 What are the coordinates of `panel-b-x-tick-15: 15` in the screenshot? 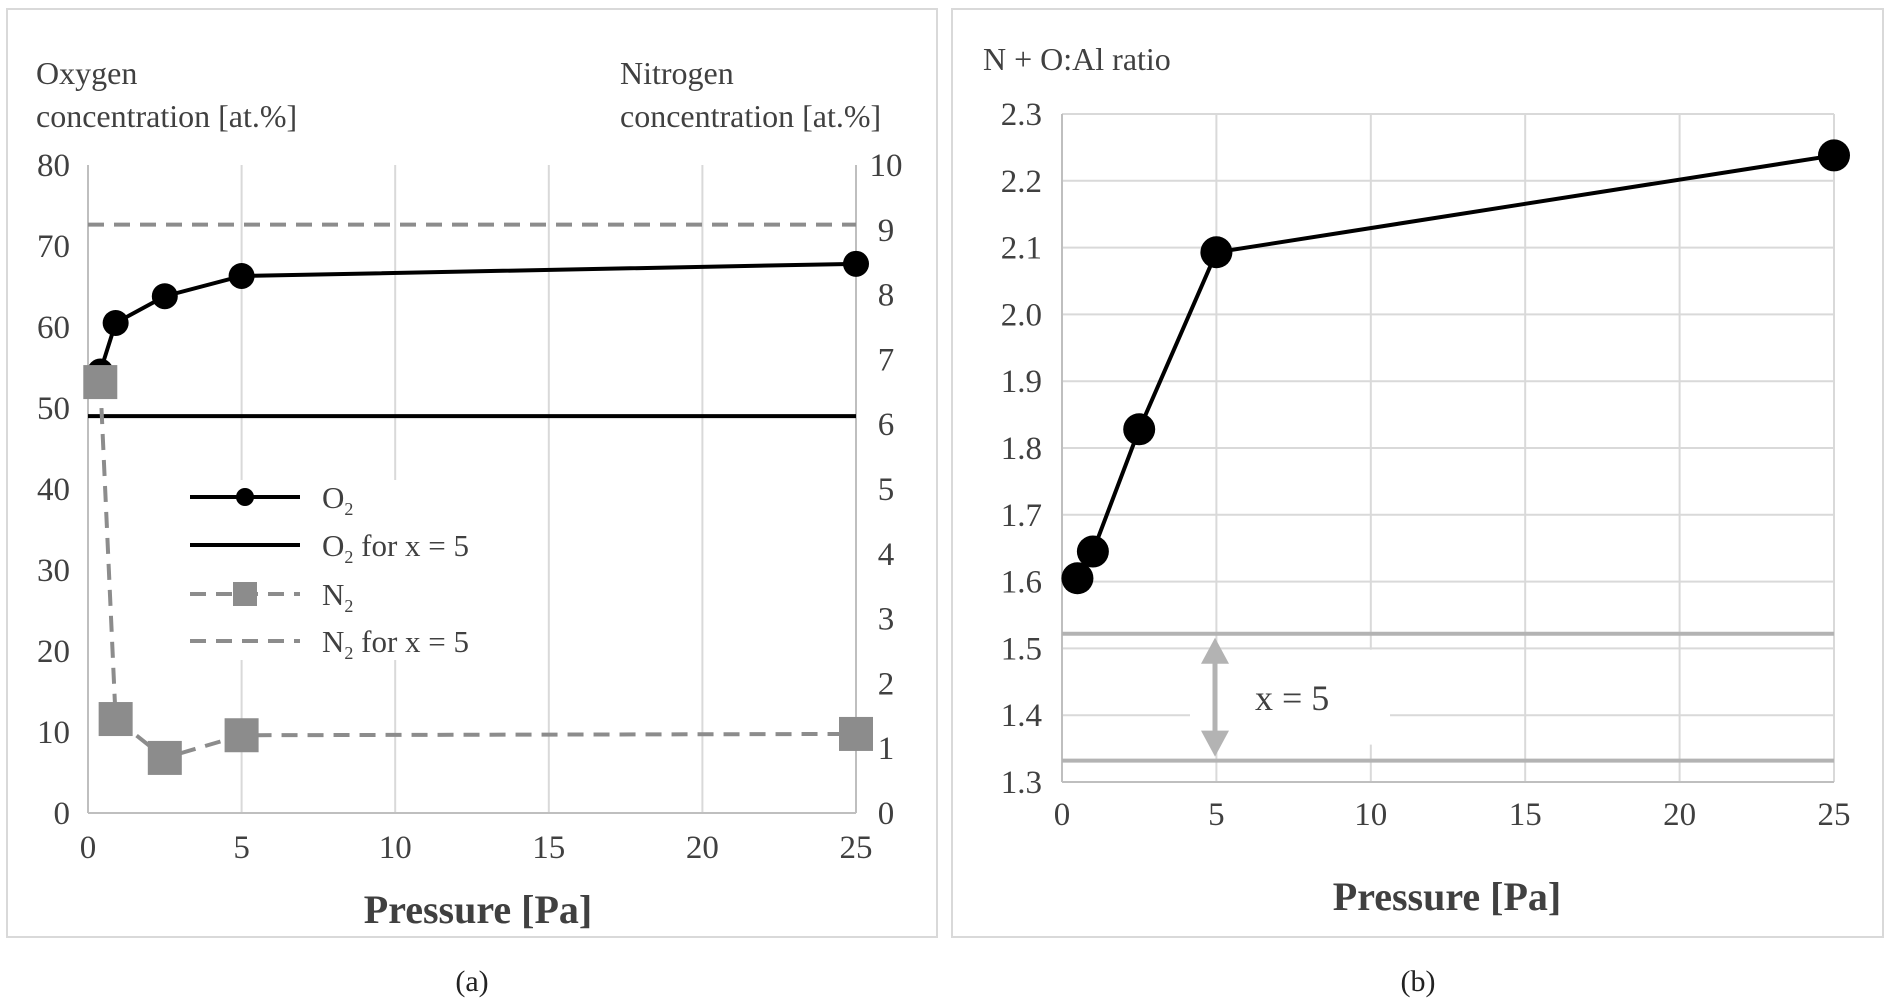 It's located at (1525, 815).